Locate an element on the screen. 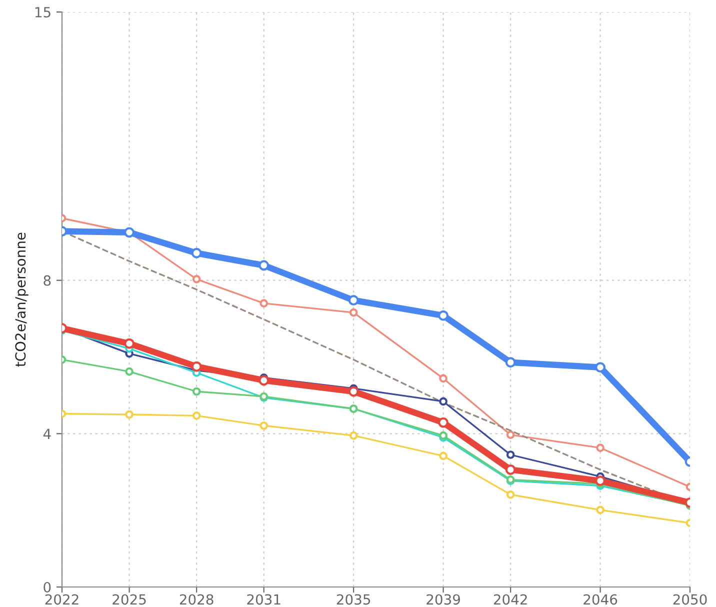 Image resolution: width=716 pixels, height=607 pixels. x-tick-label: 2050 is located at coordinates (690, 599).